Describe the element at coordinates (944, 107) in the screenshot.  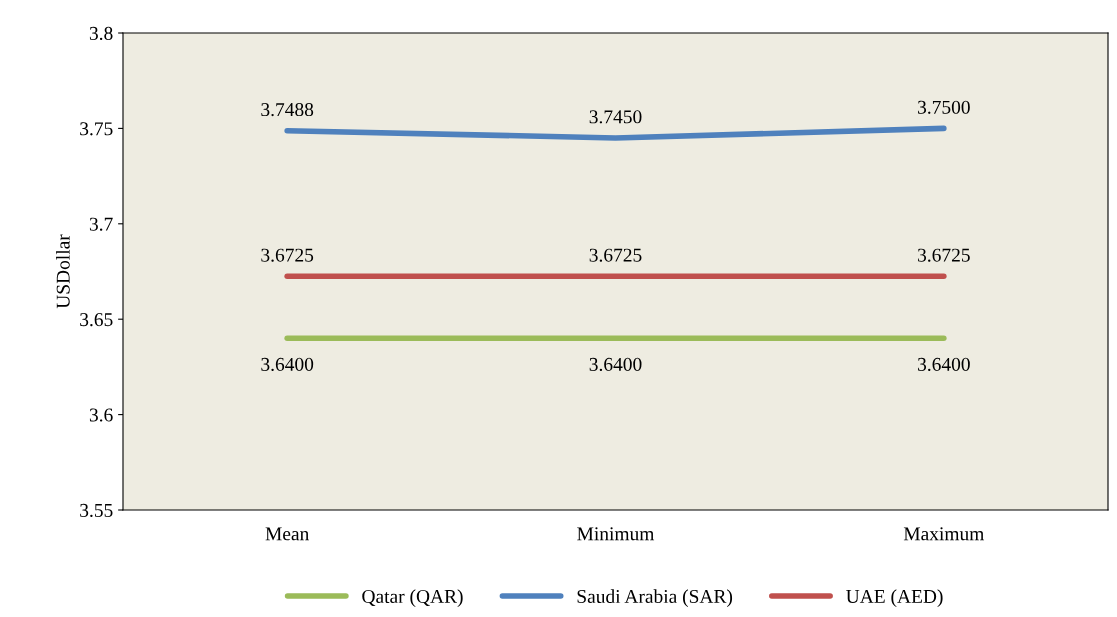
I see `data-label: 3.7500` at that location.